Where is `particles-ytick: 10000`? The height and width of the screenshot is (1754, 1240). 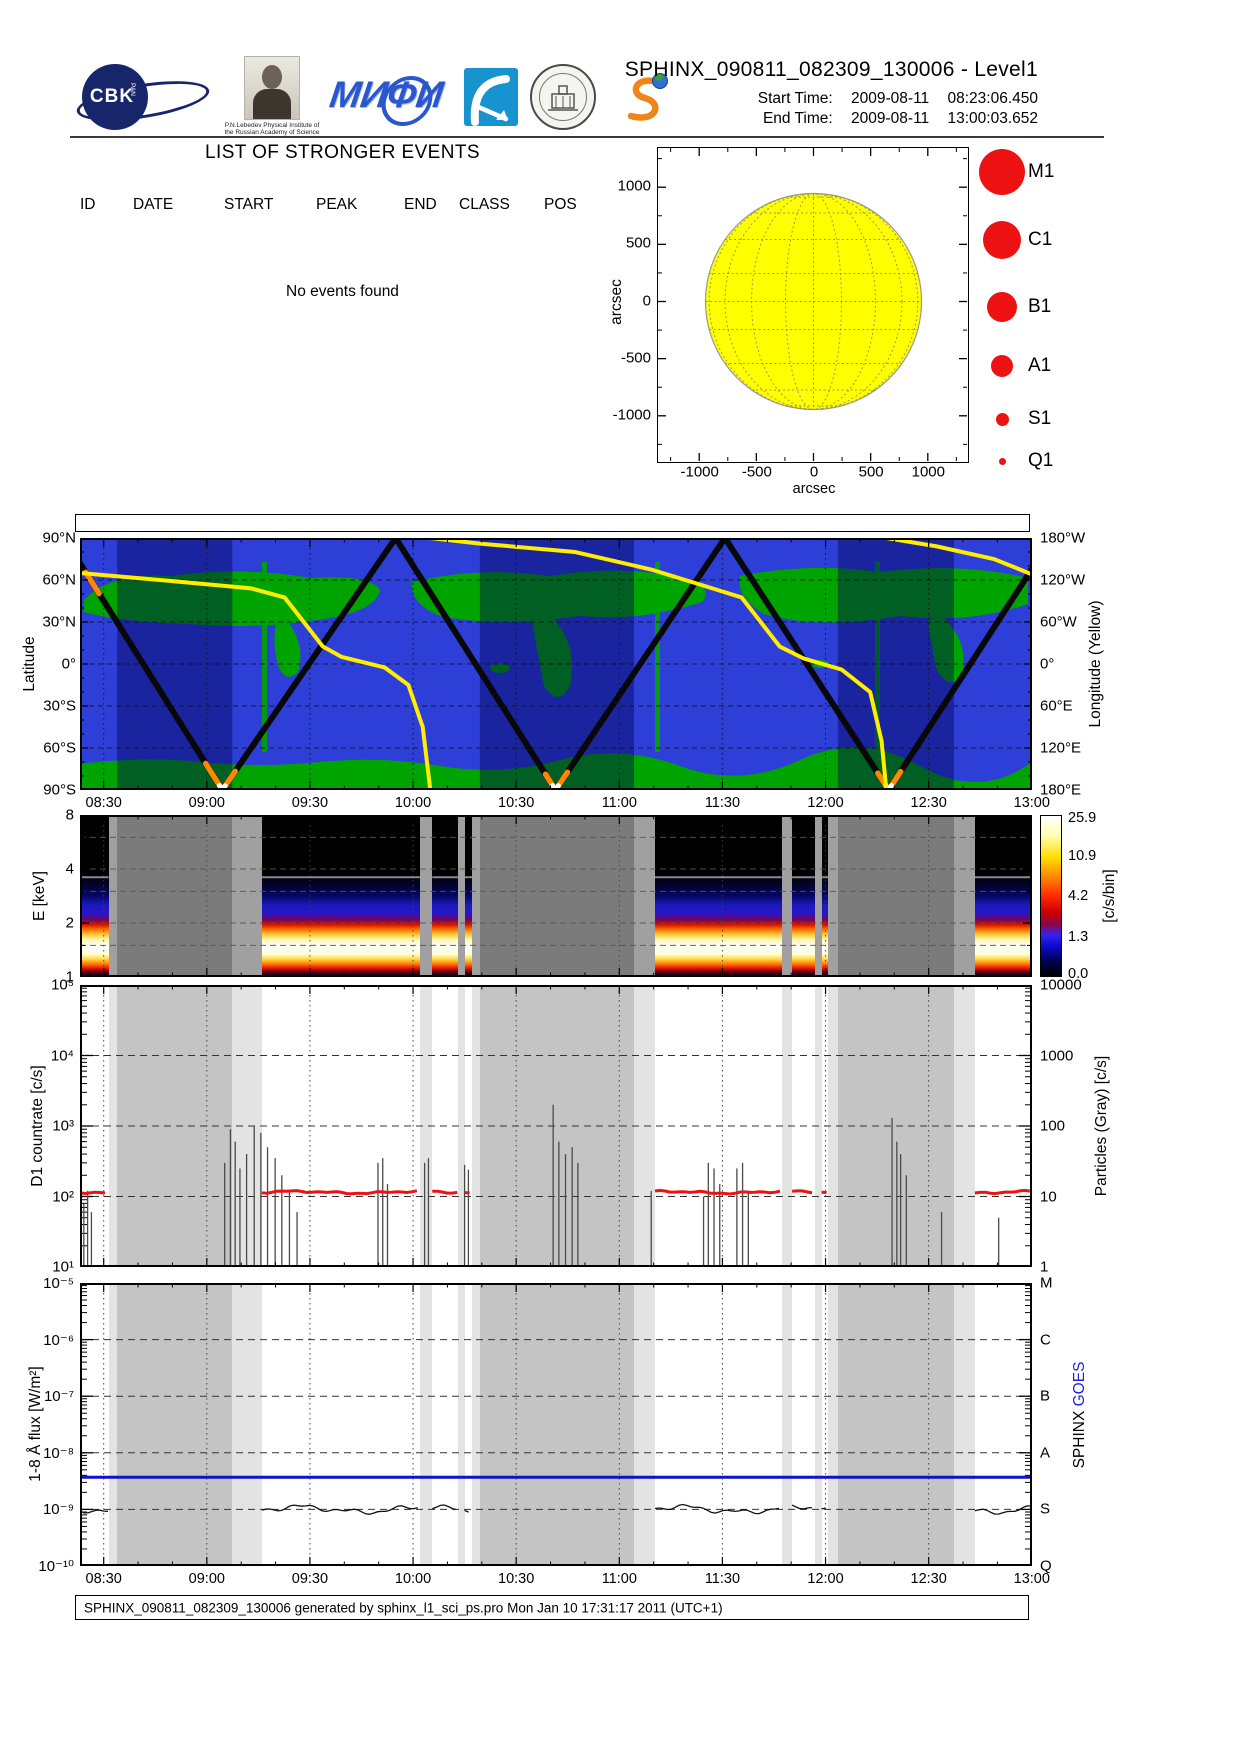 particles-ytick: 10000 is located at coordinates (1061, 985).